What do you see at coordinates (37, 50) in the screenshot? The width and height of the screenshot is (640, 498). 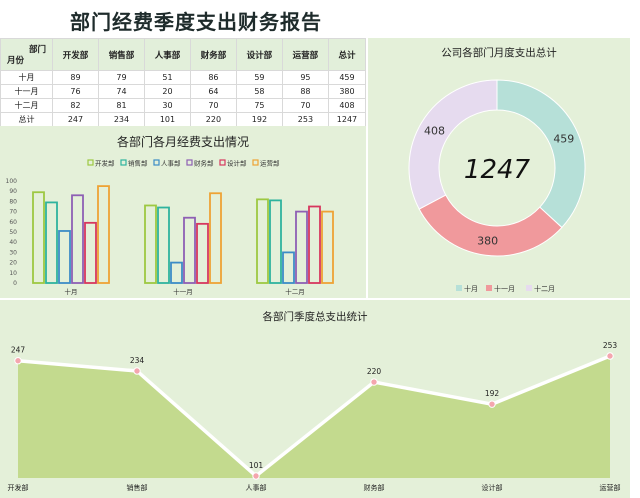 I see `corner-dept-label: 部门` at bounding box center [37, 50].